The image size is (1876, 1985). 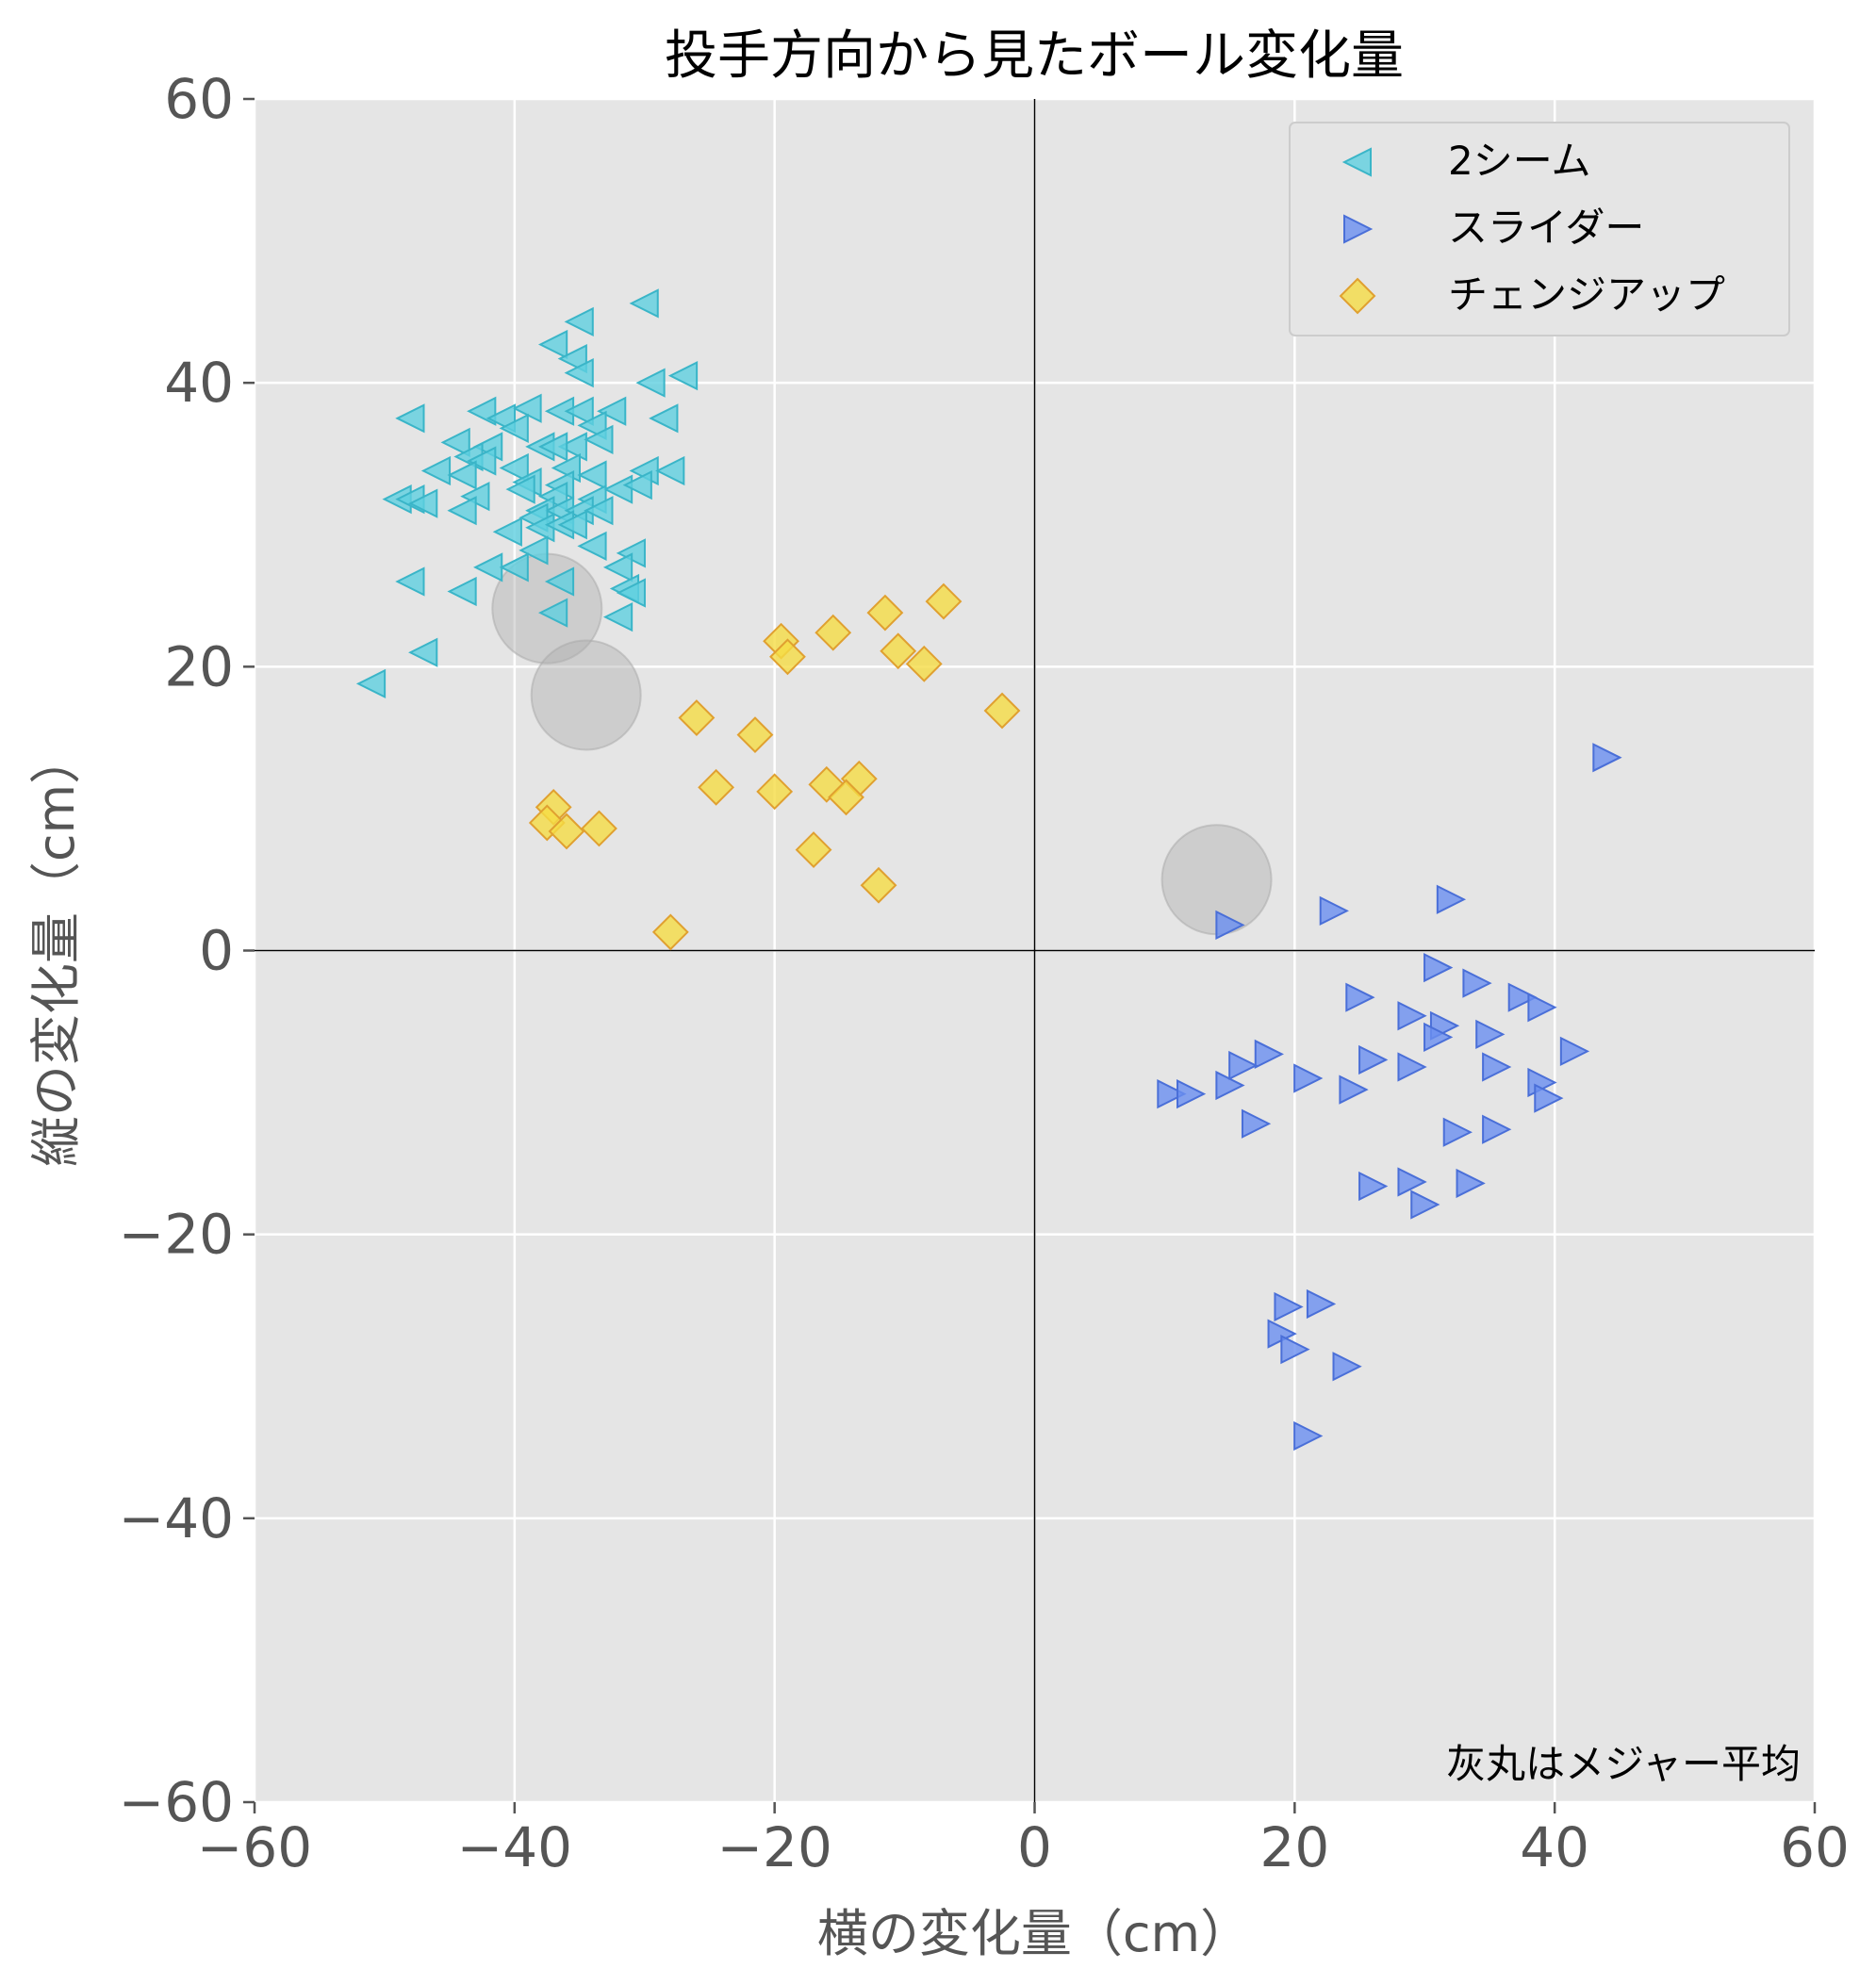 I want to click on legend-marker-triangle-left-icon, so click(x=1356, y=162).